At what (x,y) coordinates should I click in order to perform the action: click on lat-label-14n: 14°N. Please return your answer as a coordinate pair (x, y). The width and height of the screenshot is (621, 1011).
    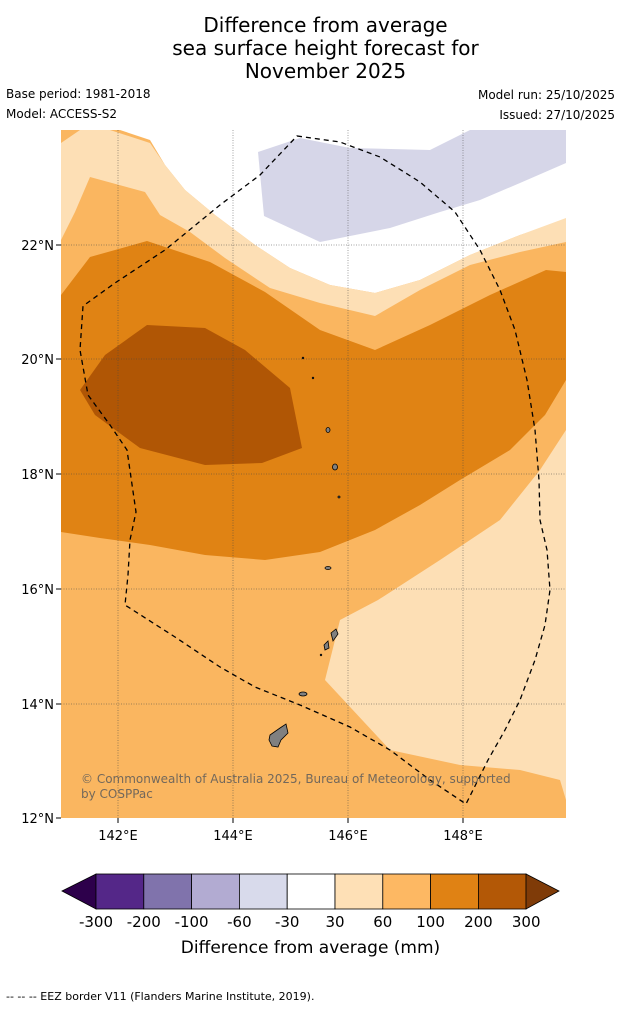
    Looking at the image, I should click on (37, 705).